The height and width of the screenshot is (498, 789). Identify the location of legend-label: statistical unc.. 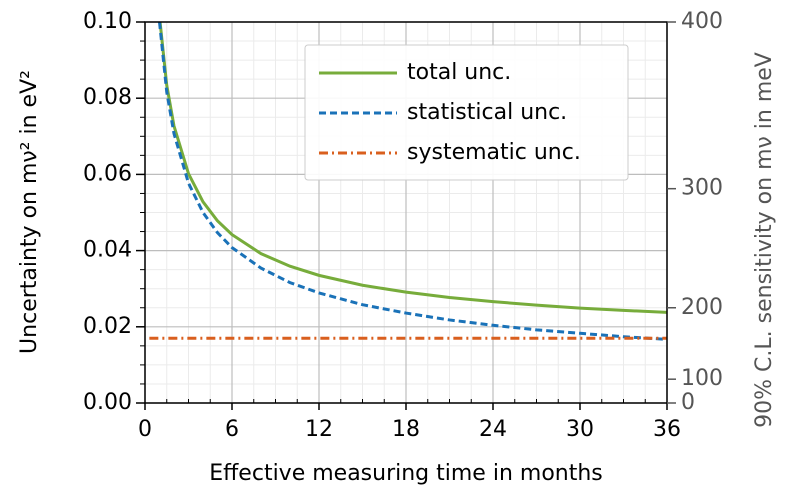
(487, 112).